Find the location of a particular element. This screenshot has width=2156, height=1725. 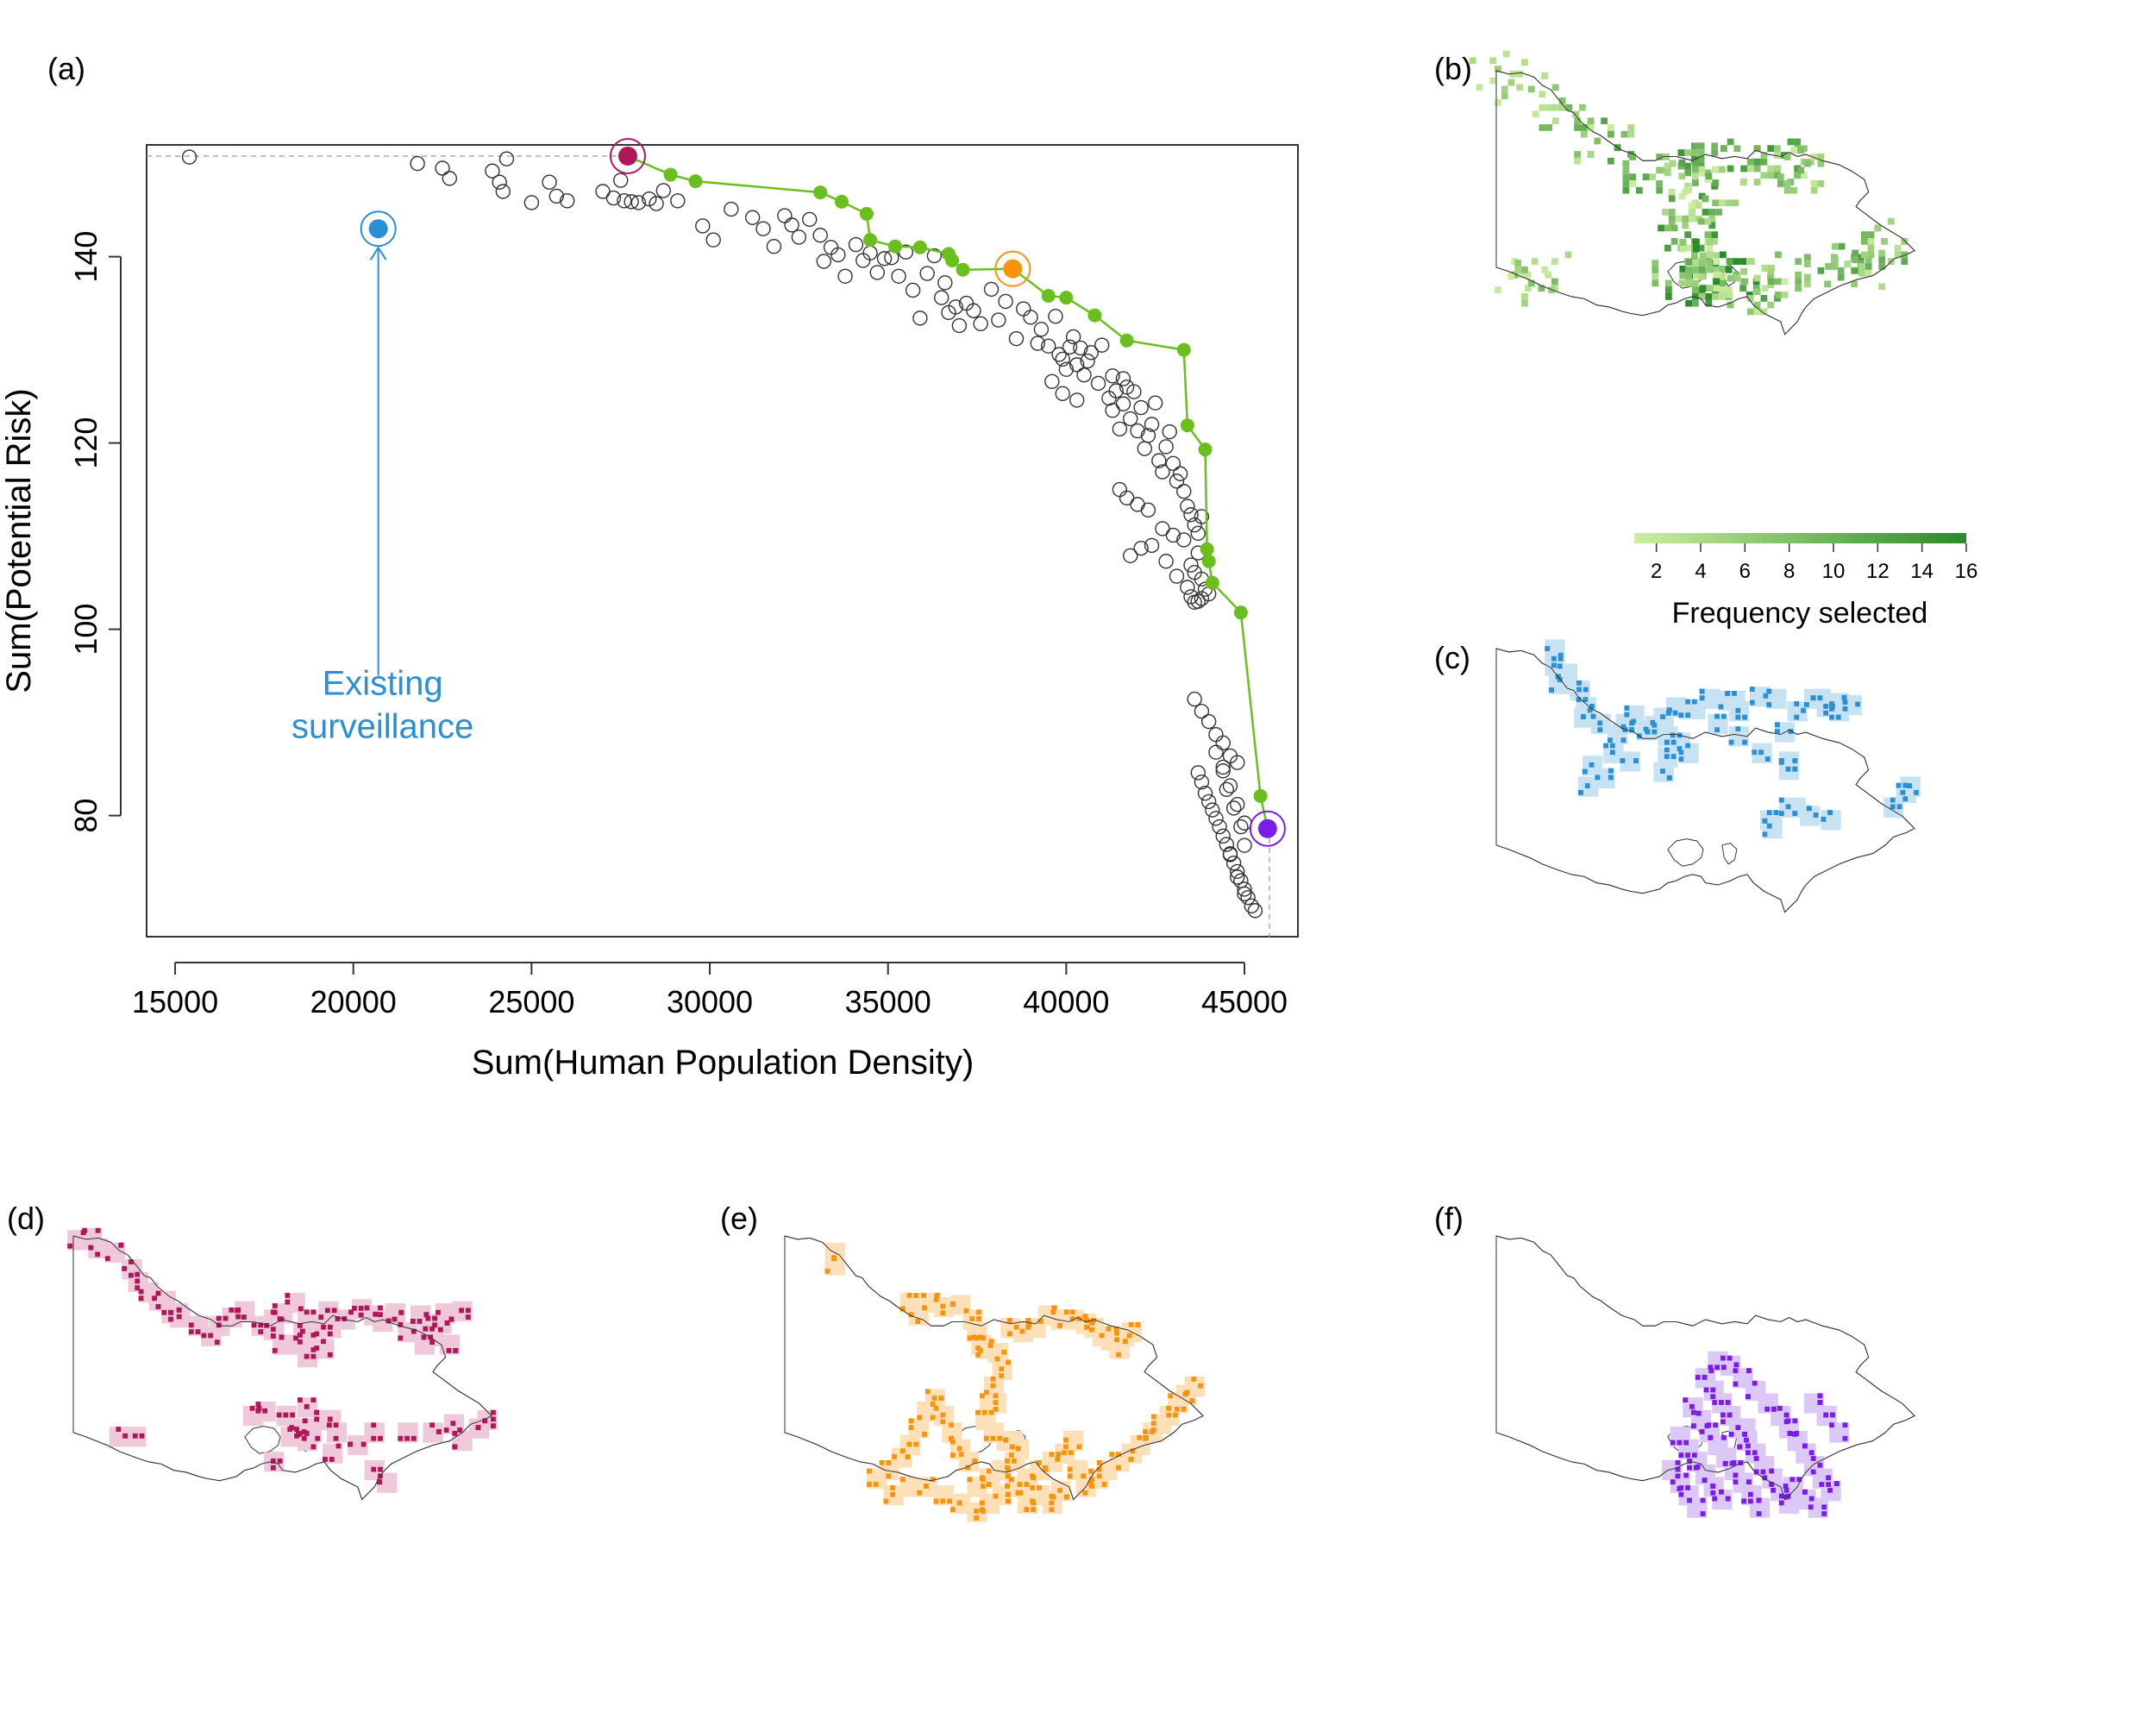

x-tick-label: 25000 is located at coordinates (531, 1001).